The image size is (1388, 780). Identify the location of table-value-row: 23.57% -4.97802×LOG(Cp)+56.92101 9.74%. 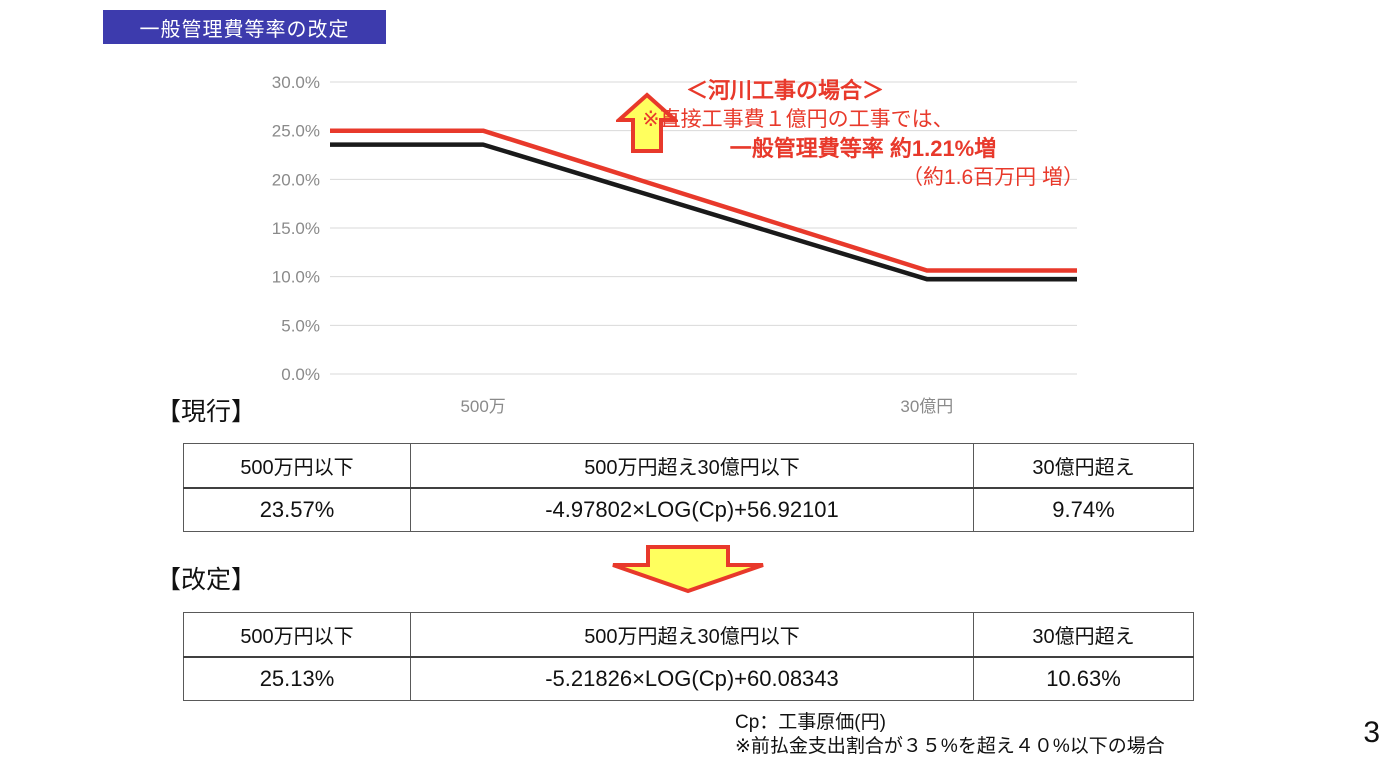
(688, 509).